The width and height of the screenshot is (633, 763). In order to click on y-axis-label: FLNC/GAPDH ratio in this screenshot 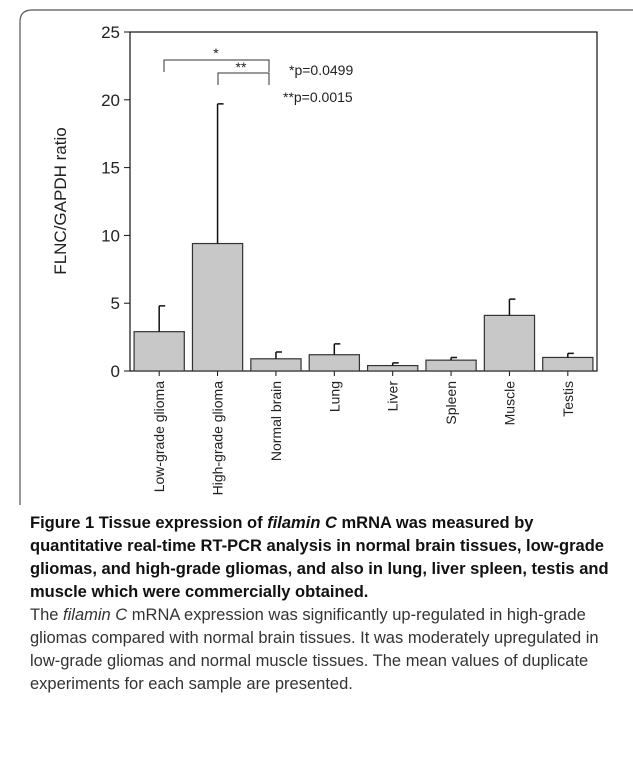, I will do `click(60, 200)`.